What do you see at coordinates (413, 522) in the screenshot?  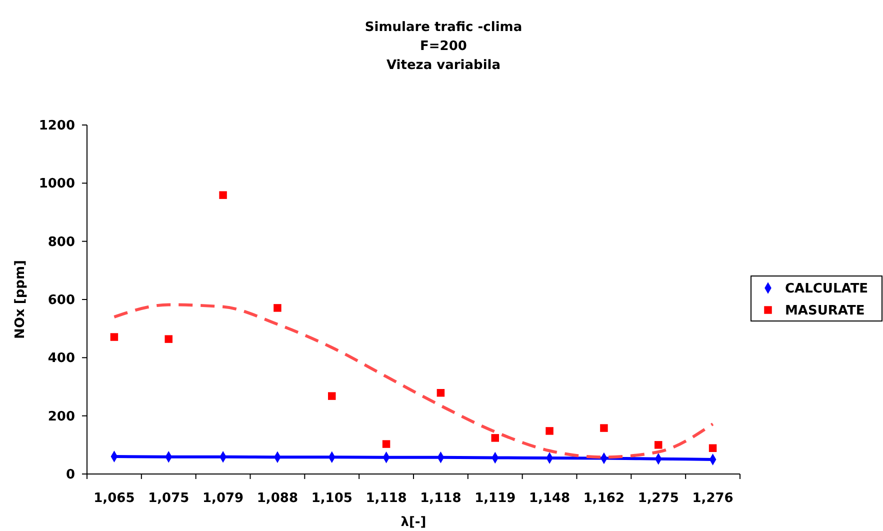 I see `x-axis-title: λ[-]` at bounding box center [413, 522].